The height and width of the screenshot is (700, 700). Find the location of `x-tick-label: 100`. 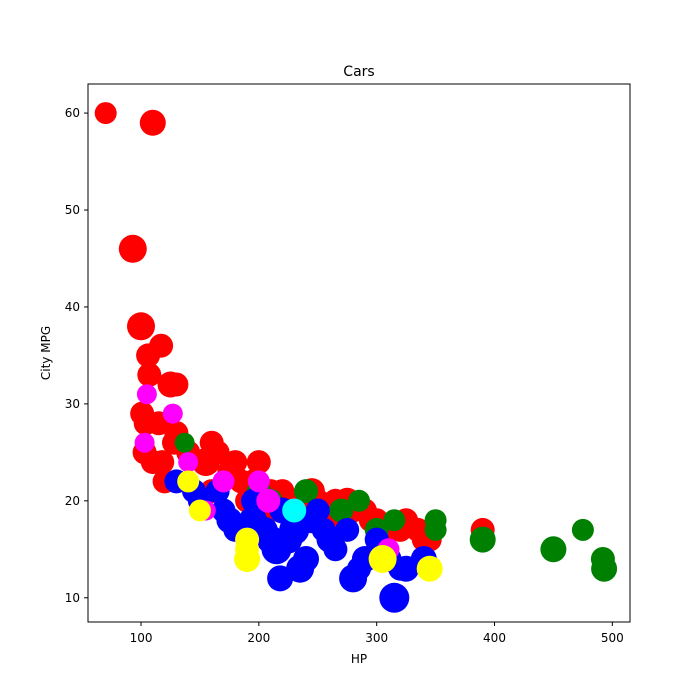

x-tick-label: 100 is located at coordinates (141, 638).